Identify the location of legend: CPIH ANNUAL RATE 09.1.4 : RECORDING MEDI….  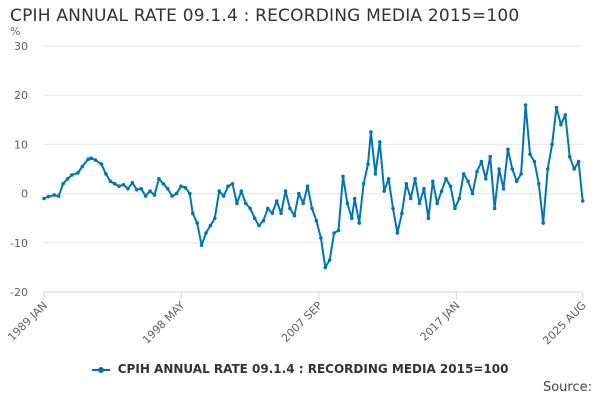
(300, 369).